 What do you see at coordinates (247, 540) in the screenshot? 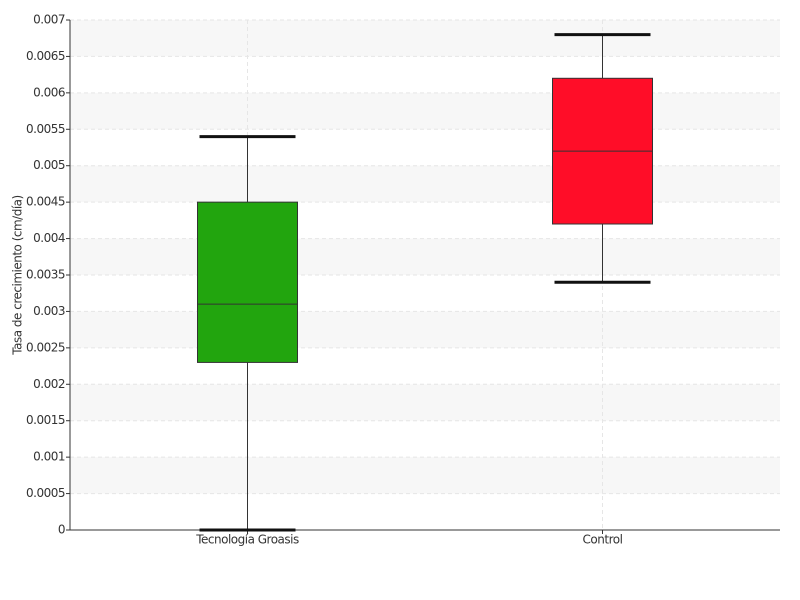
I see `x-tick-label: Tecnología Groasis` at bounding box center [247, 540].